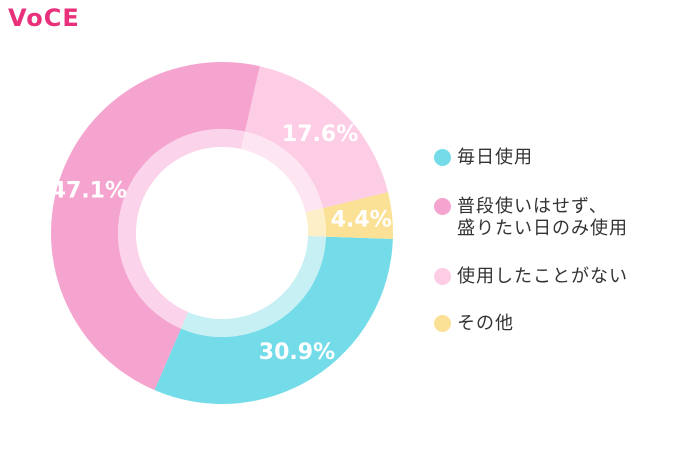  Describe the element at coordinates (485, 323) in the screenshot. I see `legend-label-other: その他` at that location.